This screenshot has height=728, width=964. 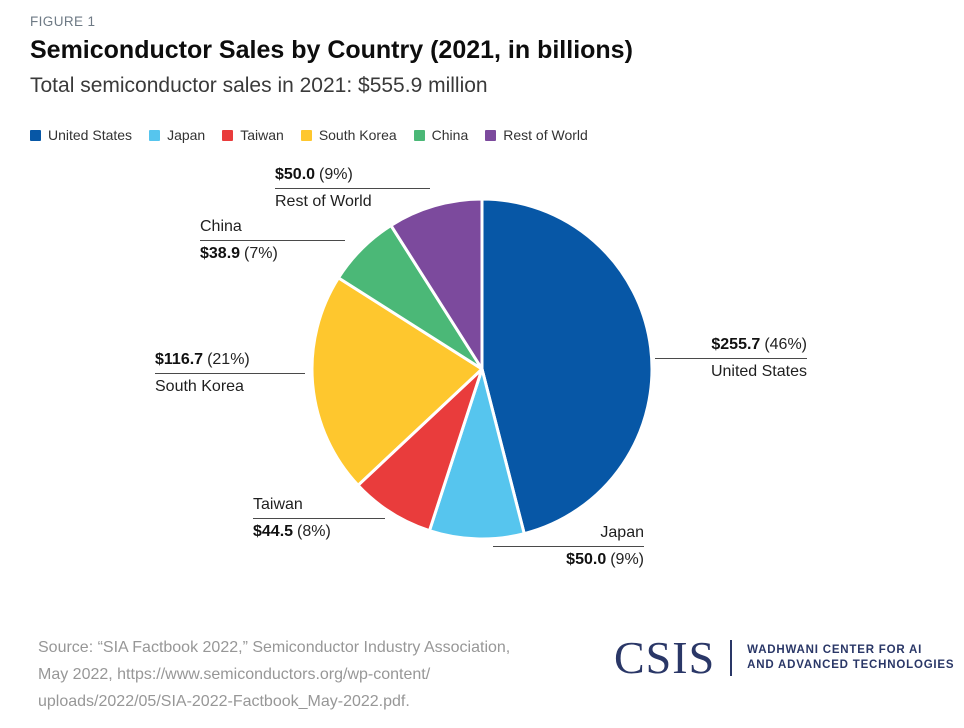 I want to click on legend-label: Taiwan, so click(x=262, y=135).